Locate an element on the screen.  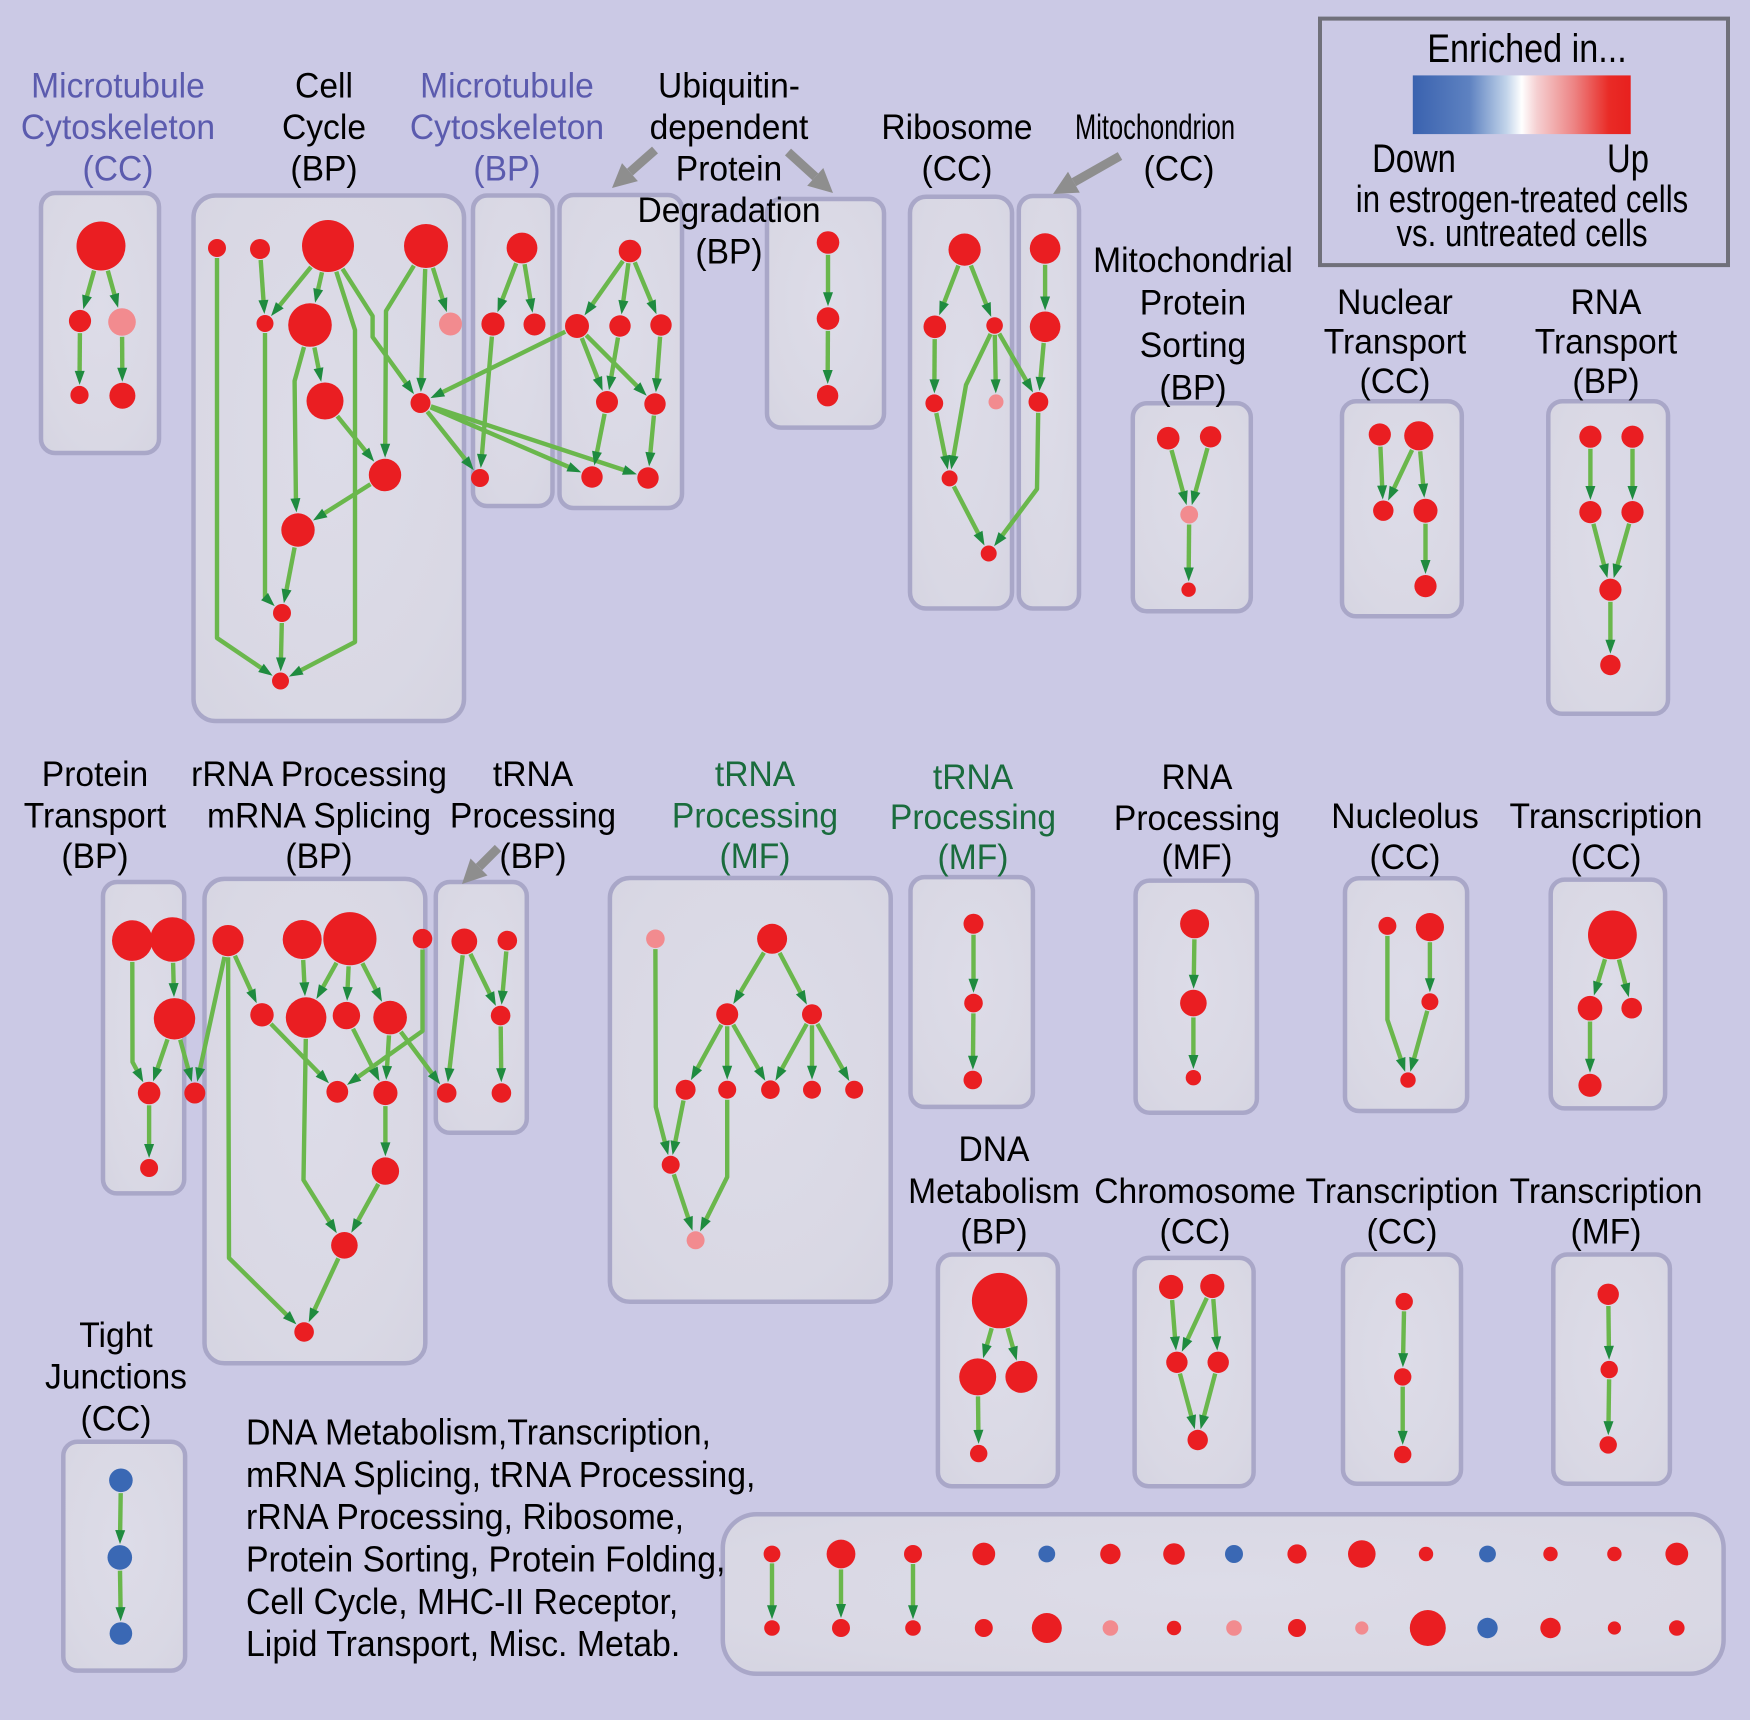
svg-text: Nuclear is located at coordinates (1395, 302).